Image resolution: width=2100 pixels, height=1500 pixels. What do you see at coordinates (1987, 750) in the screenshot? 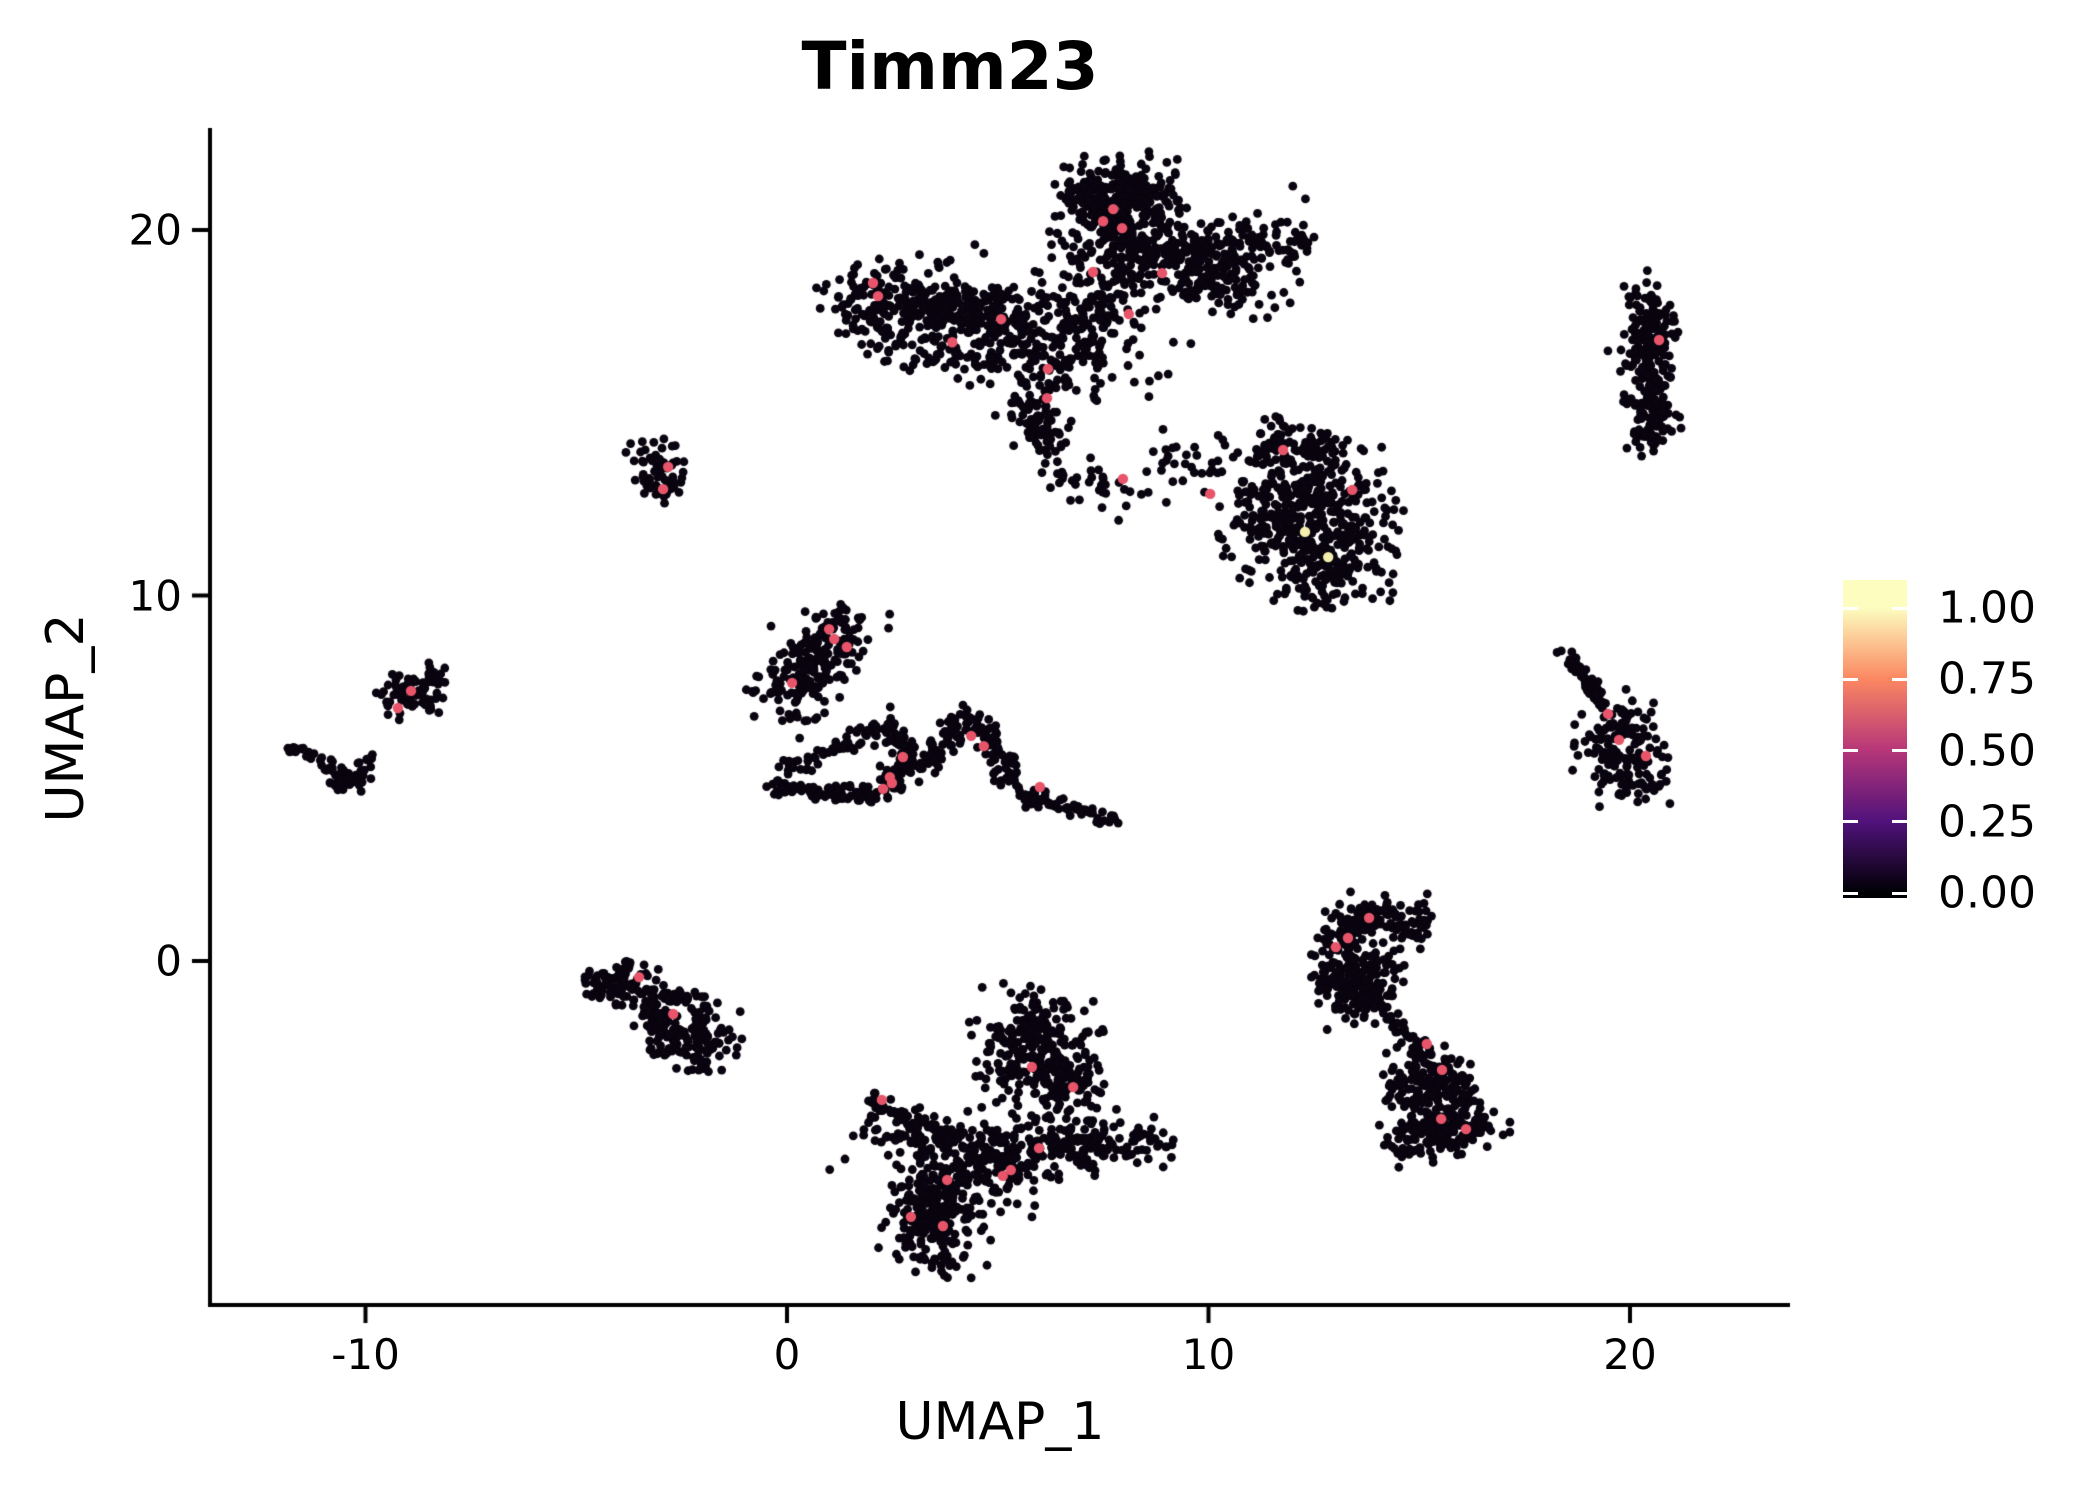
I see `legend-tick-label: 0.50` at bounding box center [1987, 750].